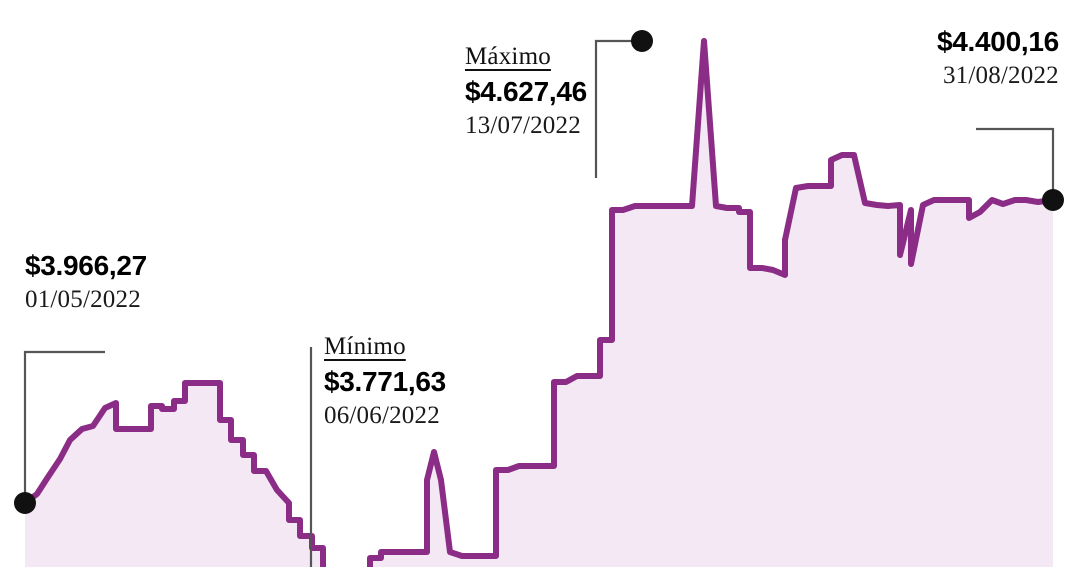  I want to click on leader-line-end, so click(1015, 163).